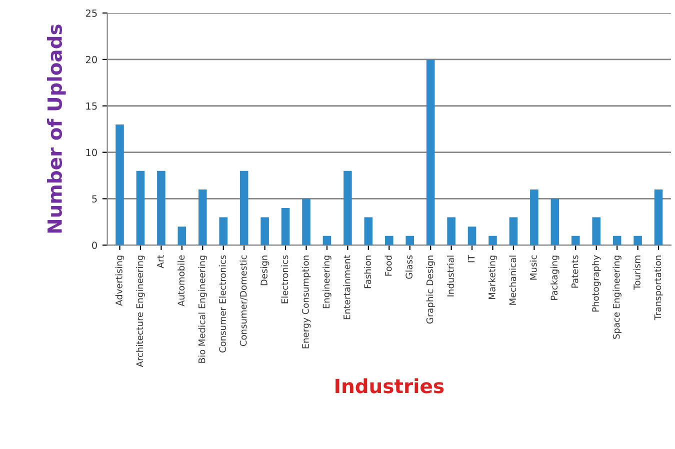 The height and width of the screenshot is (449, 675). Describe the element at coordinates (388, 266) in the screenshot. I see `x-tick-label: Food` at that location.